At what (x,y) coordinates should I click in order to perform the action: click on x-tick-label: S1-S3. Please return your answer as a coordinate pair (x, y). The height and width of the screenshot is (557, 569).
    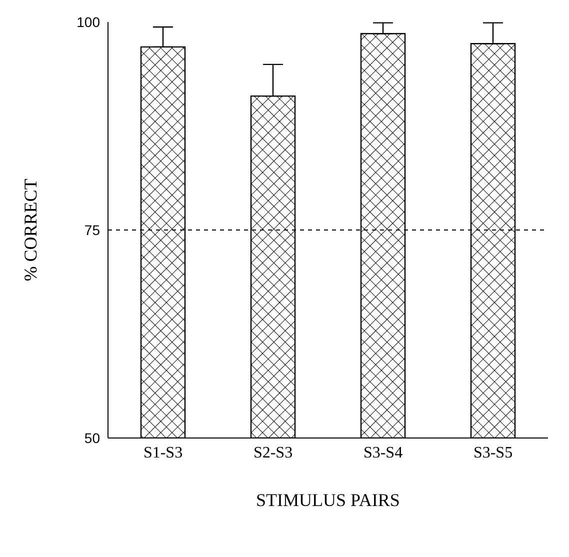
    Looking at the image, I should click on (163, 453).